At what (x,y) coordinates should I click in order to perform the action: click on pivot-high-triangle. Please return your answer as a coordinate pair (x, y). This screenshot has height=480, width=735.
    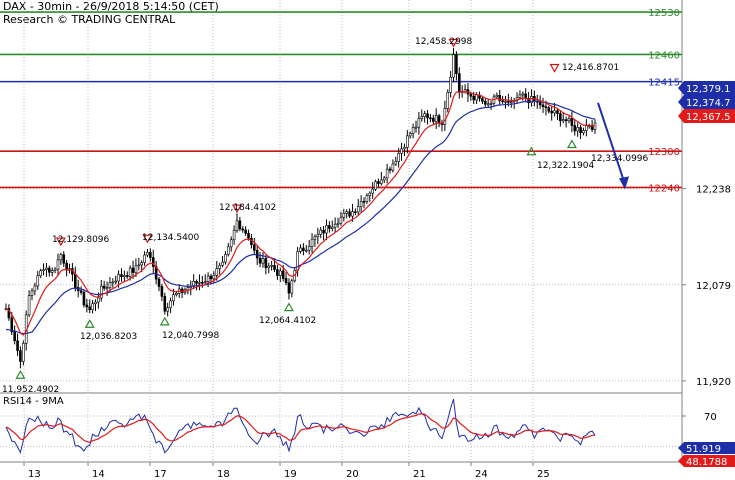
    Looking at the image, I should click on (554, 68).